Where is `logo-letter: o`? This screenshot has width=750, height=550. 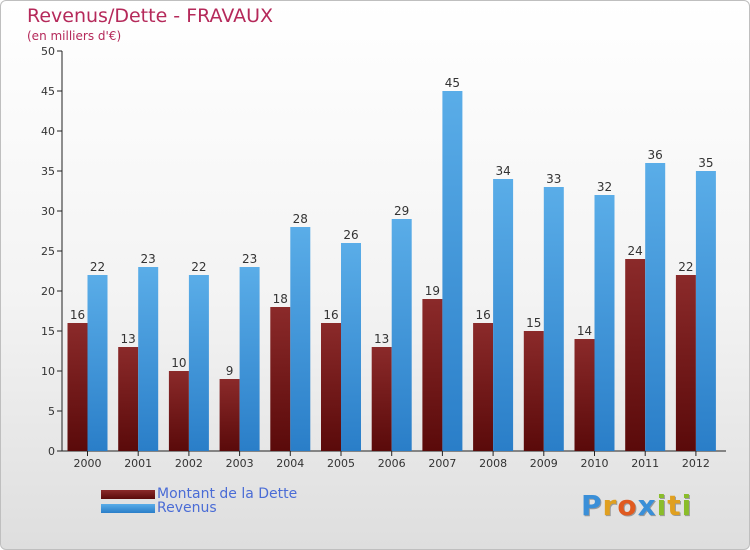 logo-letter: o is located at coordinates (627, 505).